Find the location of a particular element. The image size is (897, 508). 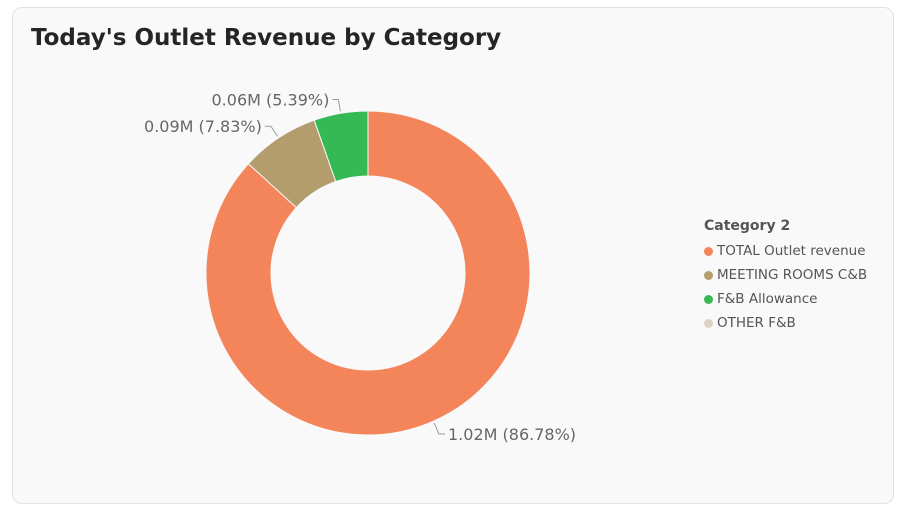

legend-item-fandb-allowance: F&B Allowance is located at coordinates (785, 299).